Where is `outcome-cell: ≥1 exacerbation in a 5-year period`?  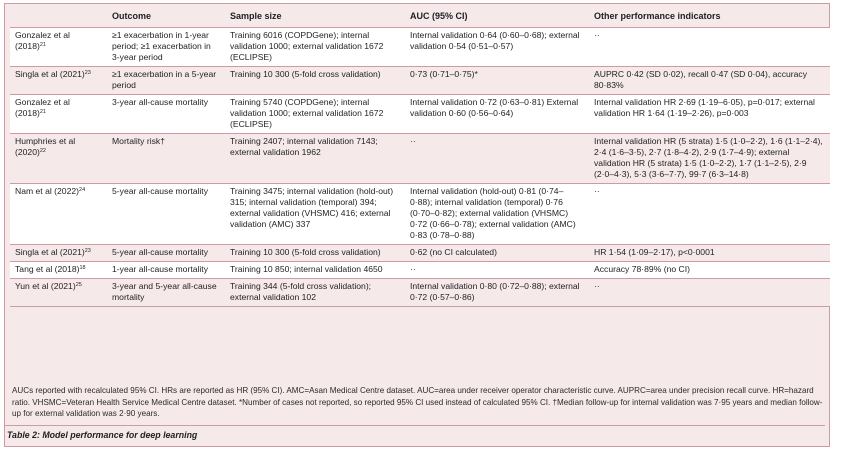 outcome-cell: ≥1 exacerbation in a 5-year period is located at coordinates (166, 80).